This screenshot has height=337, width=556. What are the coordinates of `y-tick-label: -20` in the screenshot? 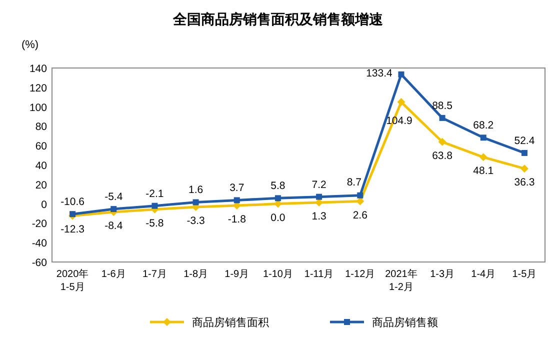 It's located at (40, 224).